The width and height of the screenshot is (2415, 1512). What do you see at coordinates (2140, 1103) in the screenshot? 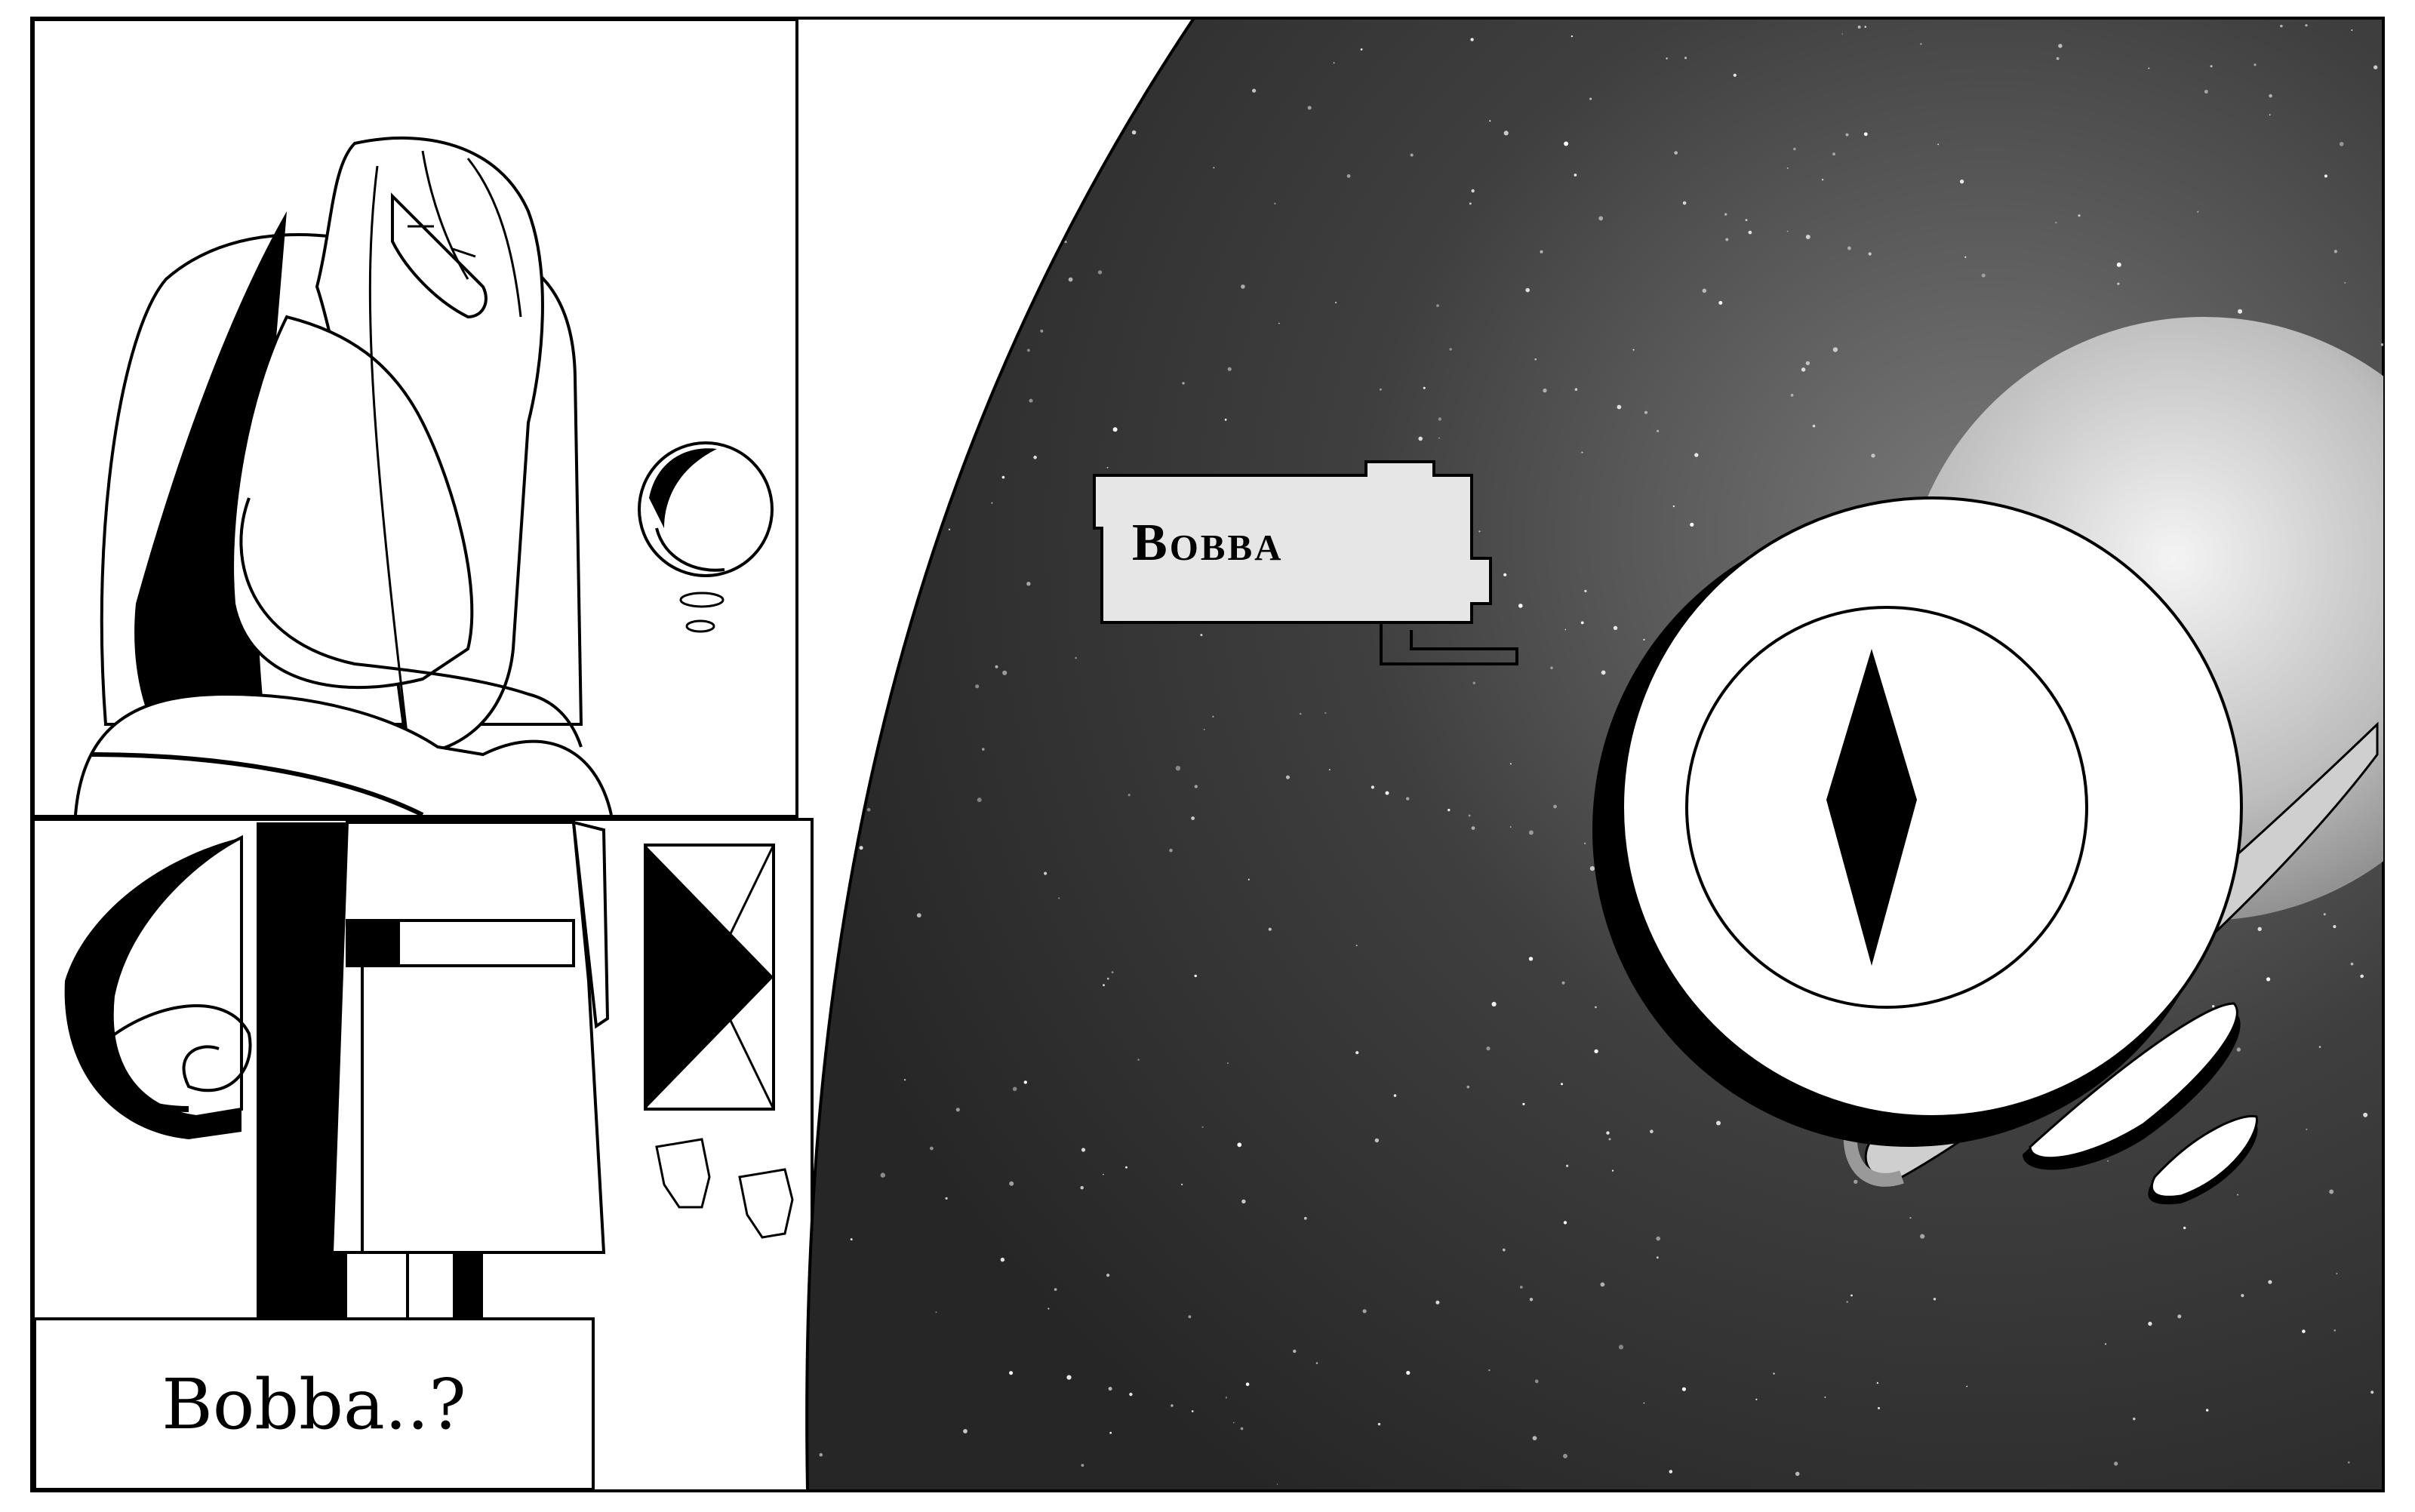
I see `floating-droplets` at bounding box center [2140, 1103].